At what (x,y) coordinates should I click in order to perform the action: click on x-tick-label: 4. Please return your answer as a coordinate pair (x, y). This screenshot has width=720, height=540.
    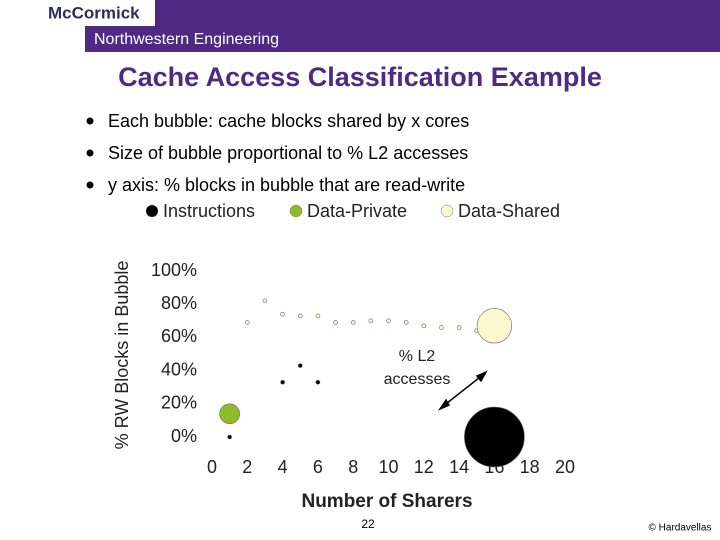
    Looking at the image, I should click on (283, 467).